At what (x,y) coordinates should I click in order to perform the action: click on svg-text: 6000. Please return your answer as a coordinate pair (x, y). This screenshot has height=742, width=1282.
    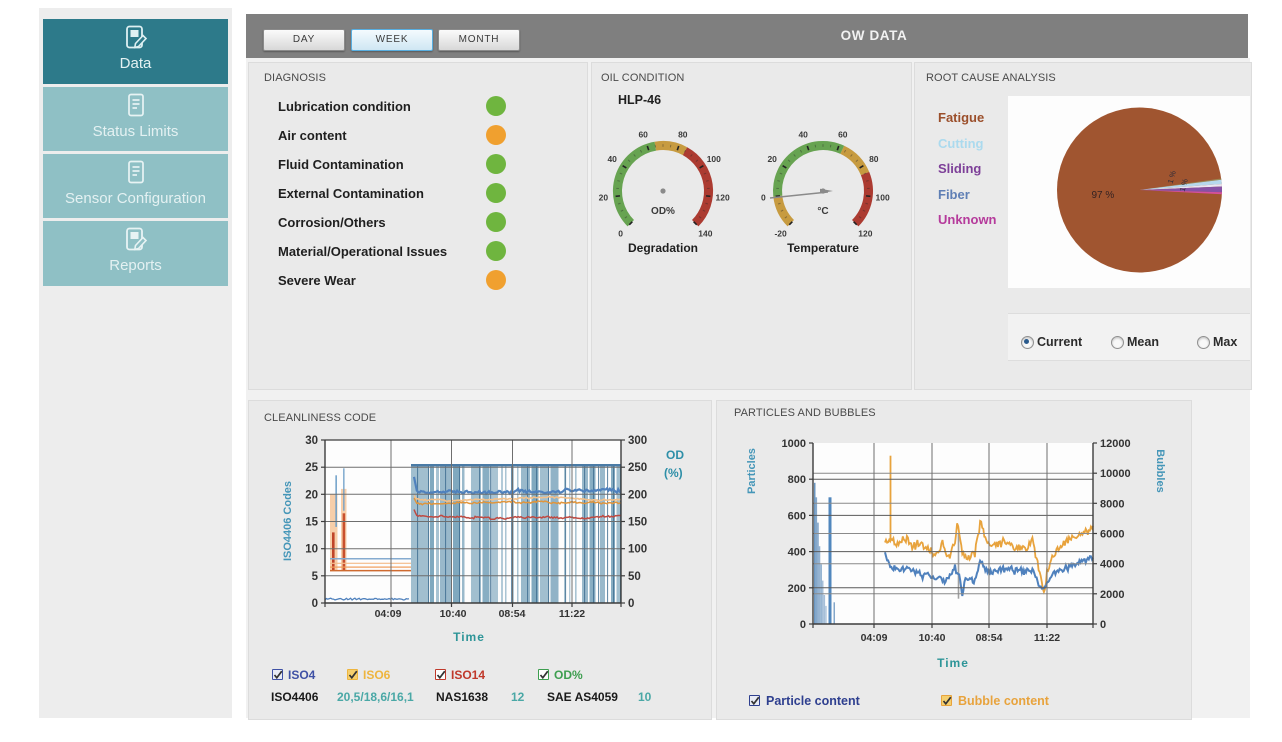
    Looking at the image, I should click on (1112, 535).